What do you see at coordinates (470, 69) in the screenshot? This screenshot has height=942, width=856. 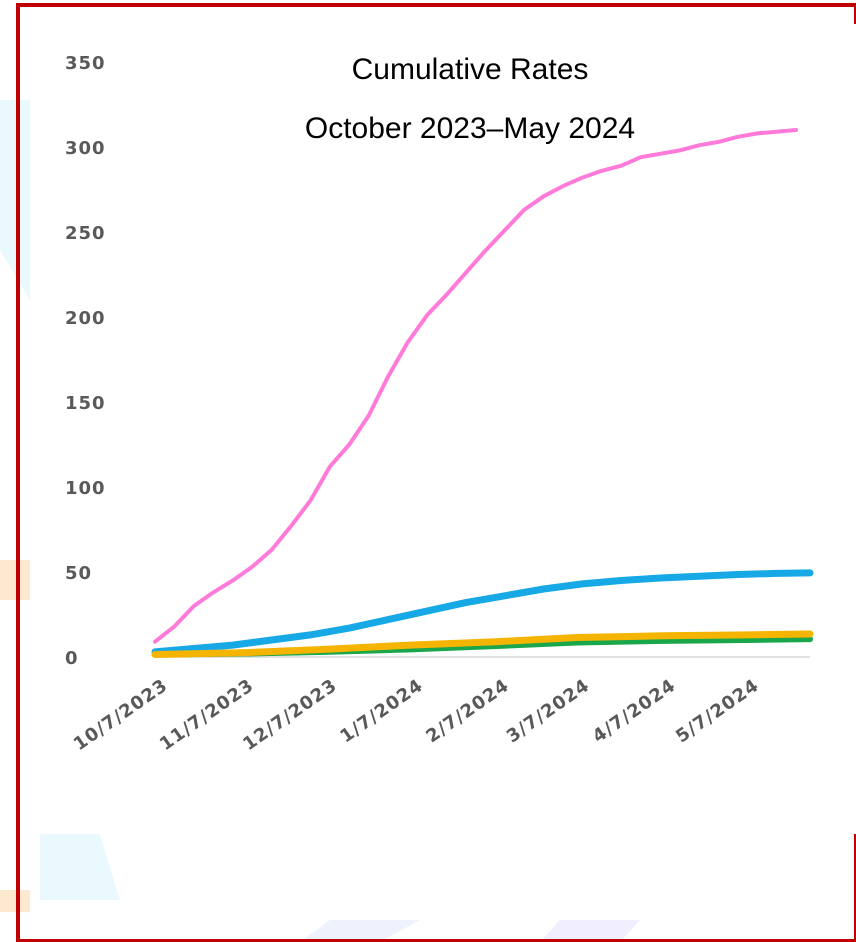 I see `chart-title-line-1: Cumulative Rates` at bounding box center [470, 69].